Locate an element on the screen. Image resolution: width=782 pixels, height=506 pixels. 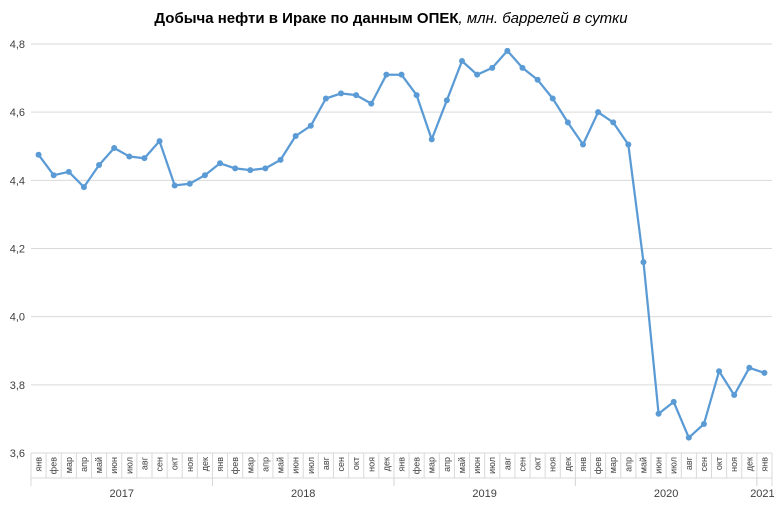
year-label: 2017 is located at coordinates (121, 494).